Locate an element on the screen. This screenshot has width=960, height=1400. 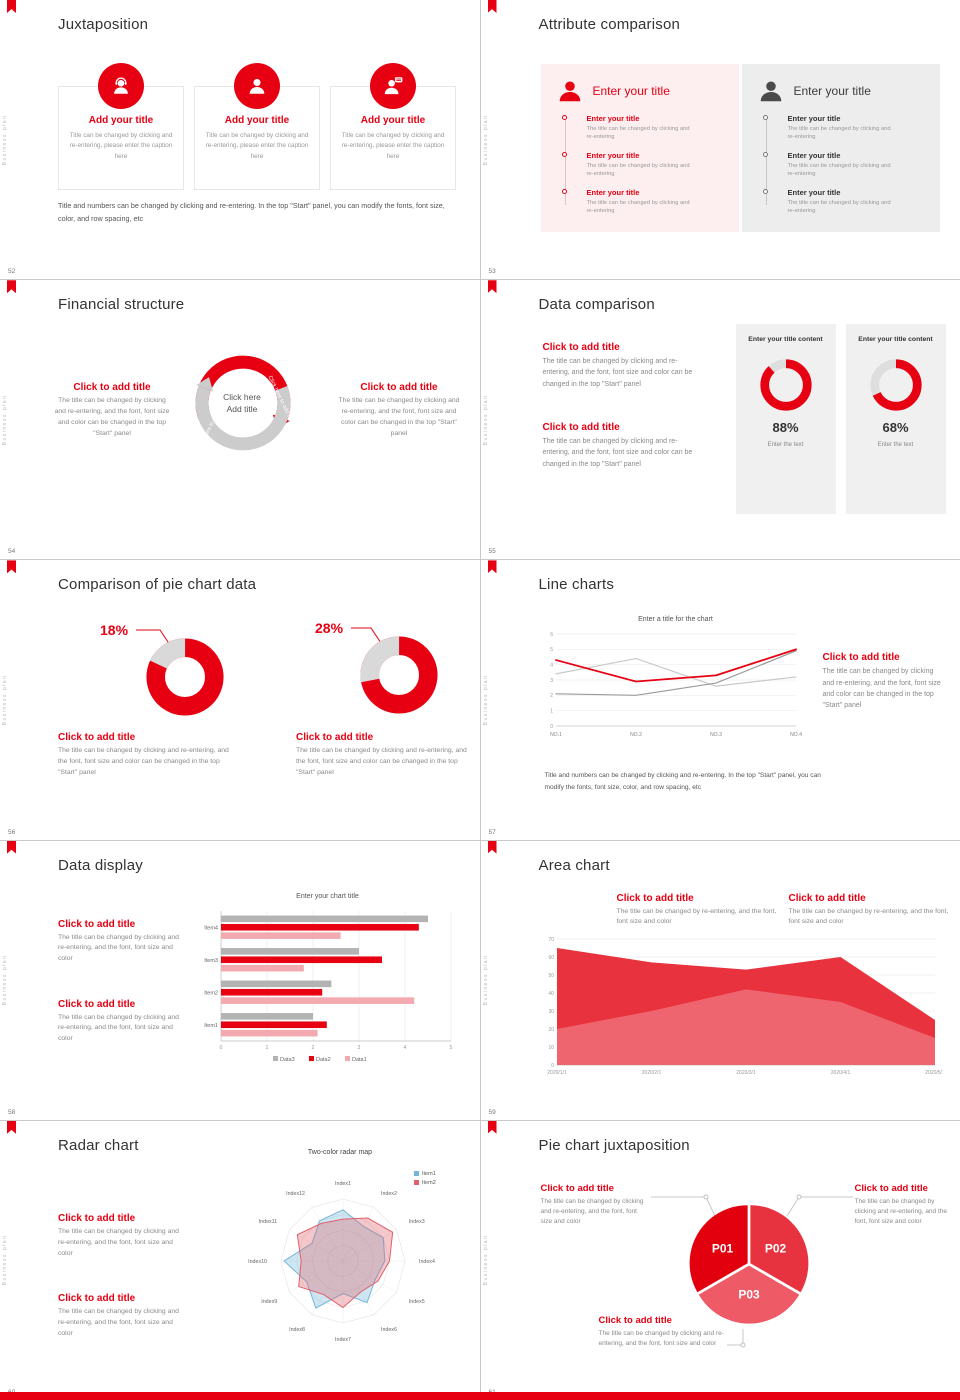
slide-title: Line charts is located at coordinates (576, 585).